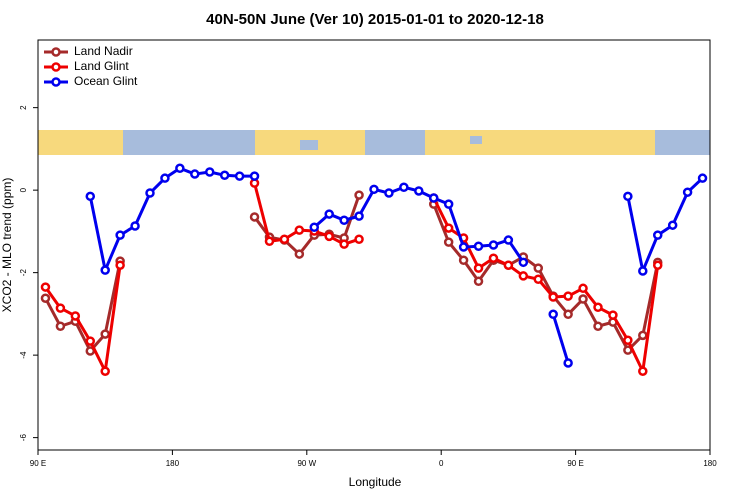 The height and width of the screenshot is (500, 750). Describe the element at coordinates (375, 482) in the screenshot. I see `x-axis-label: Longitude` at that location.